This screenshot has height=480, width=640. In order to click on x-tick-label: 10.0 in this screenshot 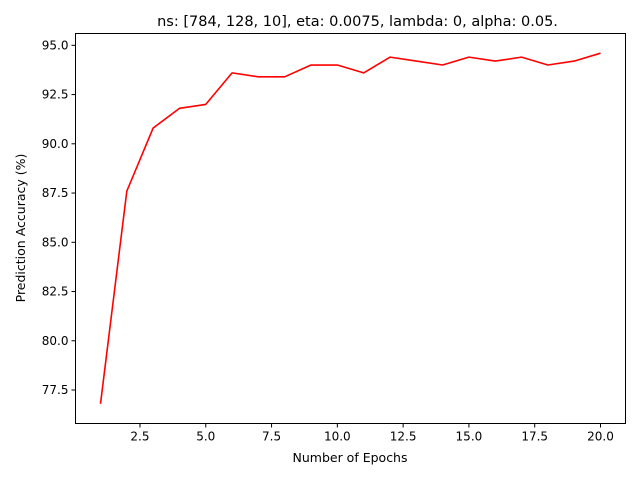, I will do `click(337, 437)`.